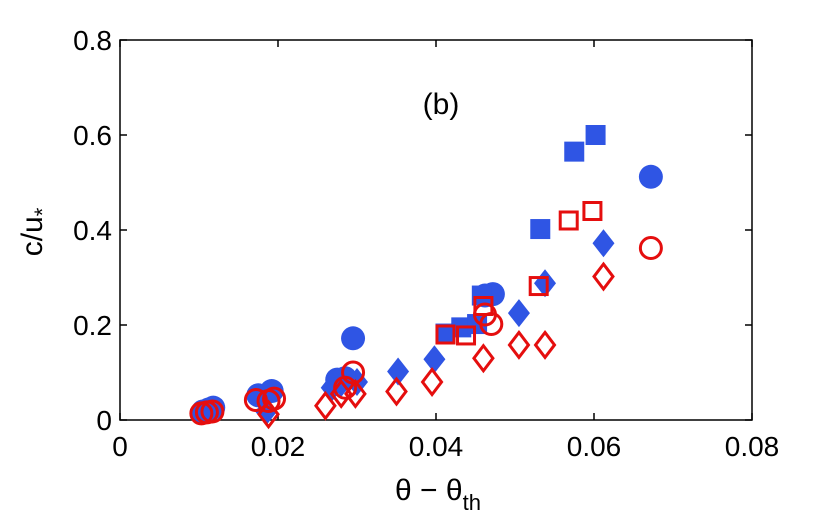  I want to click on x-tick-label: 0.08, so click(752, 446).